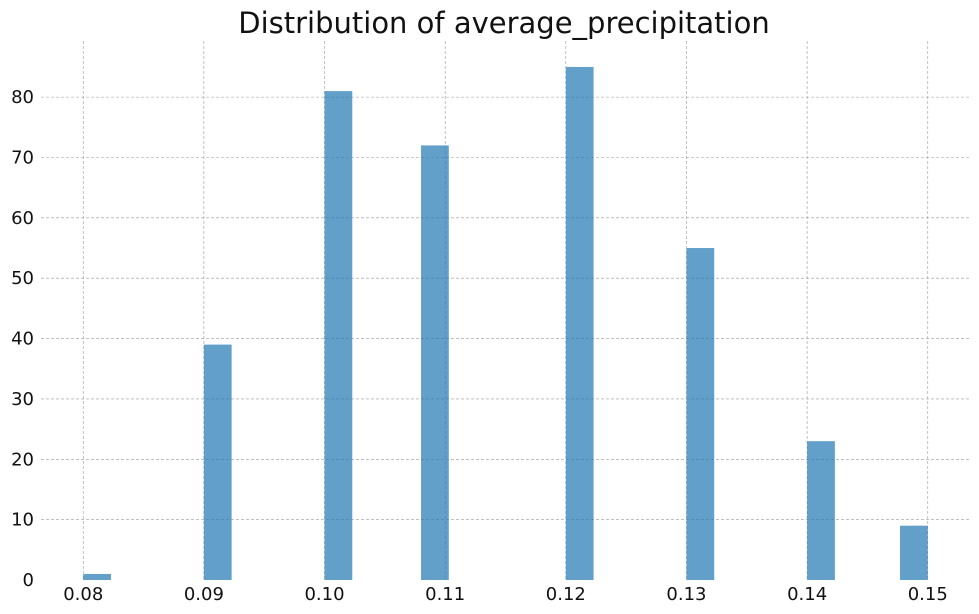  Describe the element at coordinates (83, 594) in the screenshot. I see `x-tick-label: 0.08` at that location.